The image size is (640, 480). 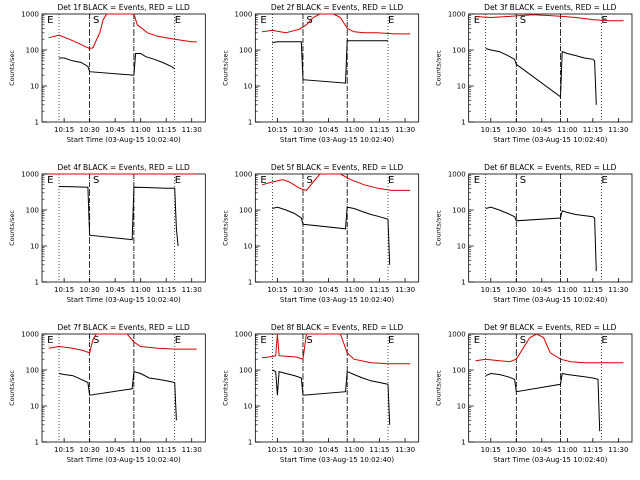 What do you see at coordinates (550, 7) in the screenshot?
I see `panel-title: Det 3f BLACK = Events, RED = LLD` at bounding box center [550, 7].